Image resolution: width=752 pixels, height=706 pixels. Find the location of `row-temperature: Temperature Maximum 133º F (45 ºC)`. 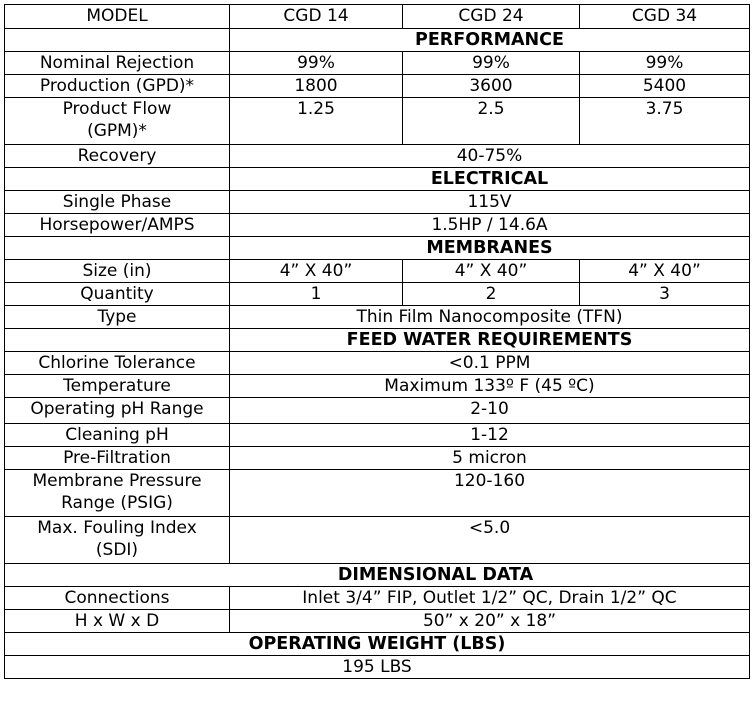

row-temperature: Temperature Maximum 133º F (45 ºC) is located at coordinates (377, 386).